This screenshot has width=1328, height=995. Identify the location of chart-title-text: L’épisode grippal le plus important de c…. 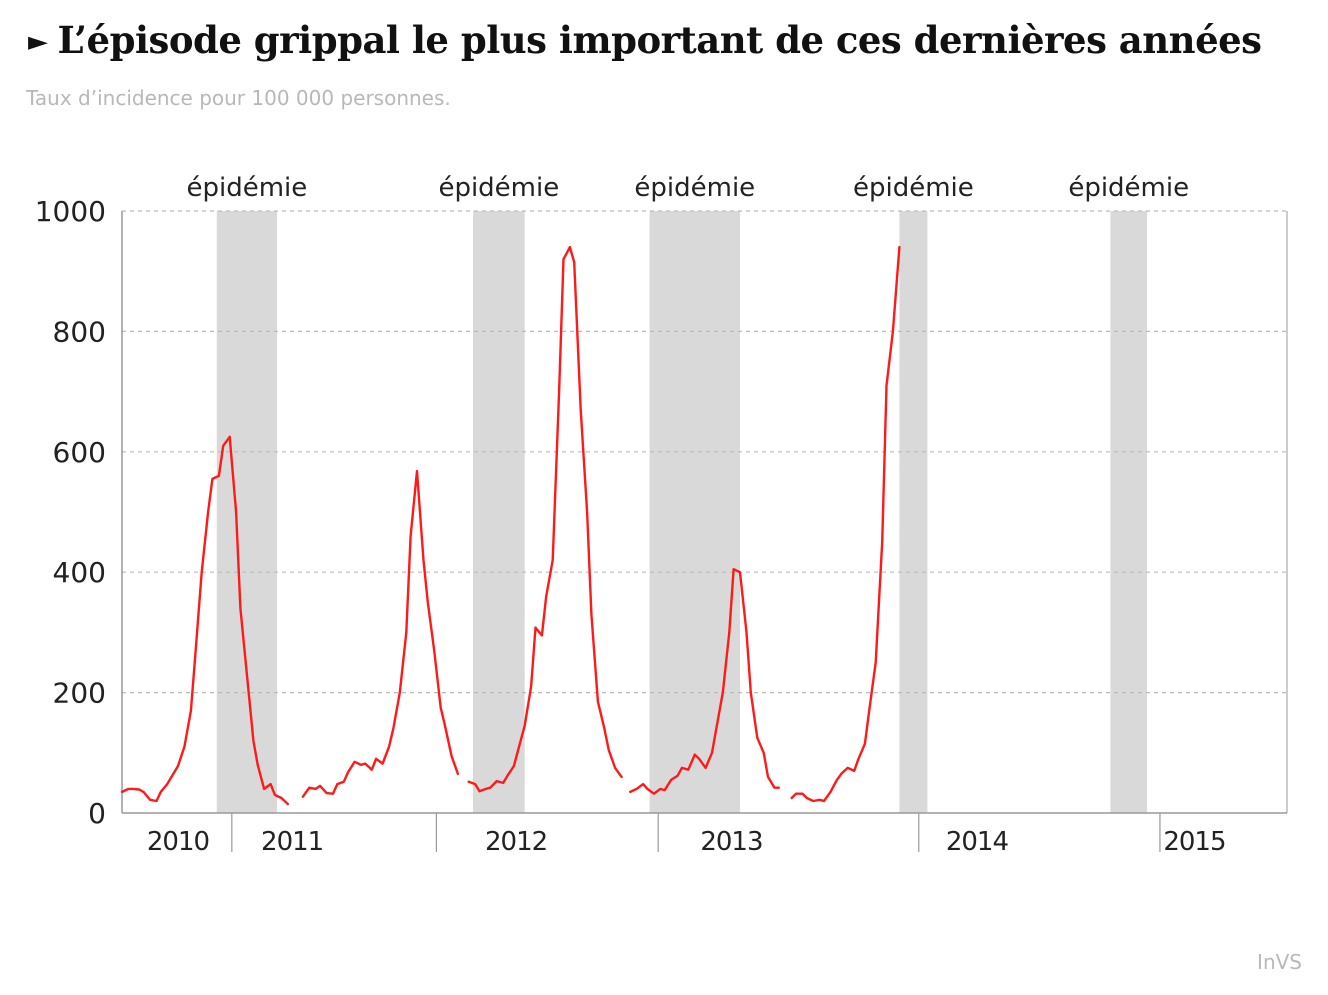
(659, 40).